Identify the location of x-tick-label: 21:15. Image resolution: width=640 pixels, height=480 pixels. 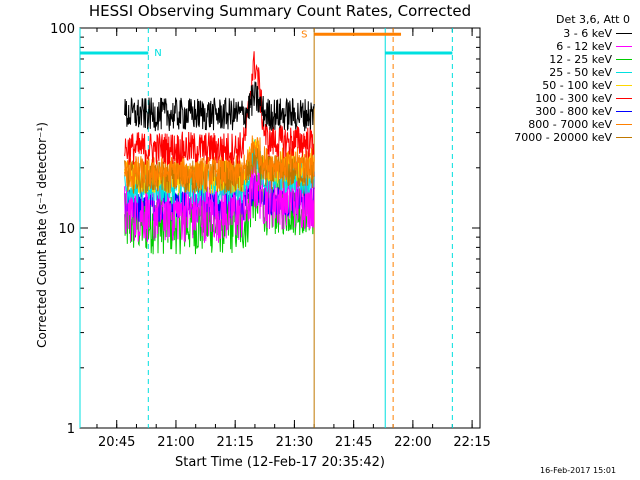
(234, 442).